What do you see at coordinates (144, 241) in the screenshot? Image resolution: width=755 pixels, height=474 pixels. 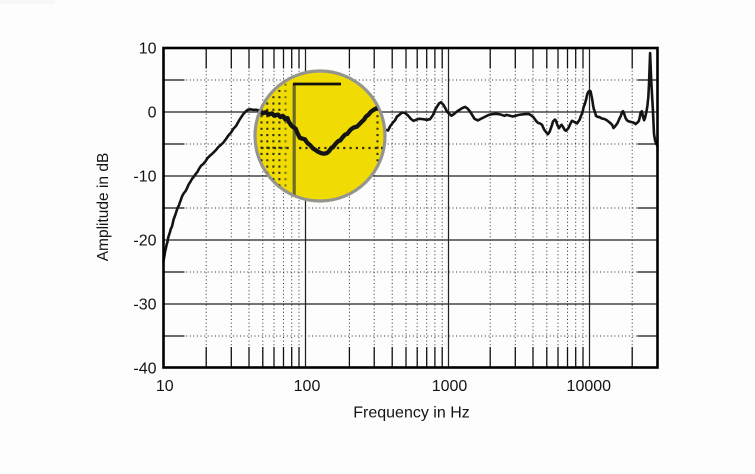 I see `svg-text: -20` at bounding box center [144, 241].